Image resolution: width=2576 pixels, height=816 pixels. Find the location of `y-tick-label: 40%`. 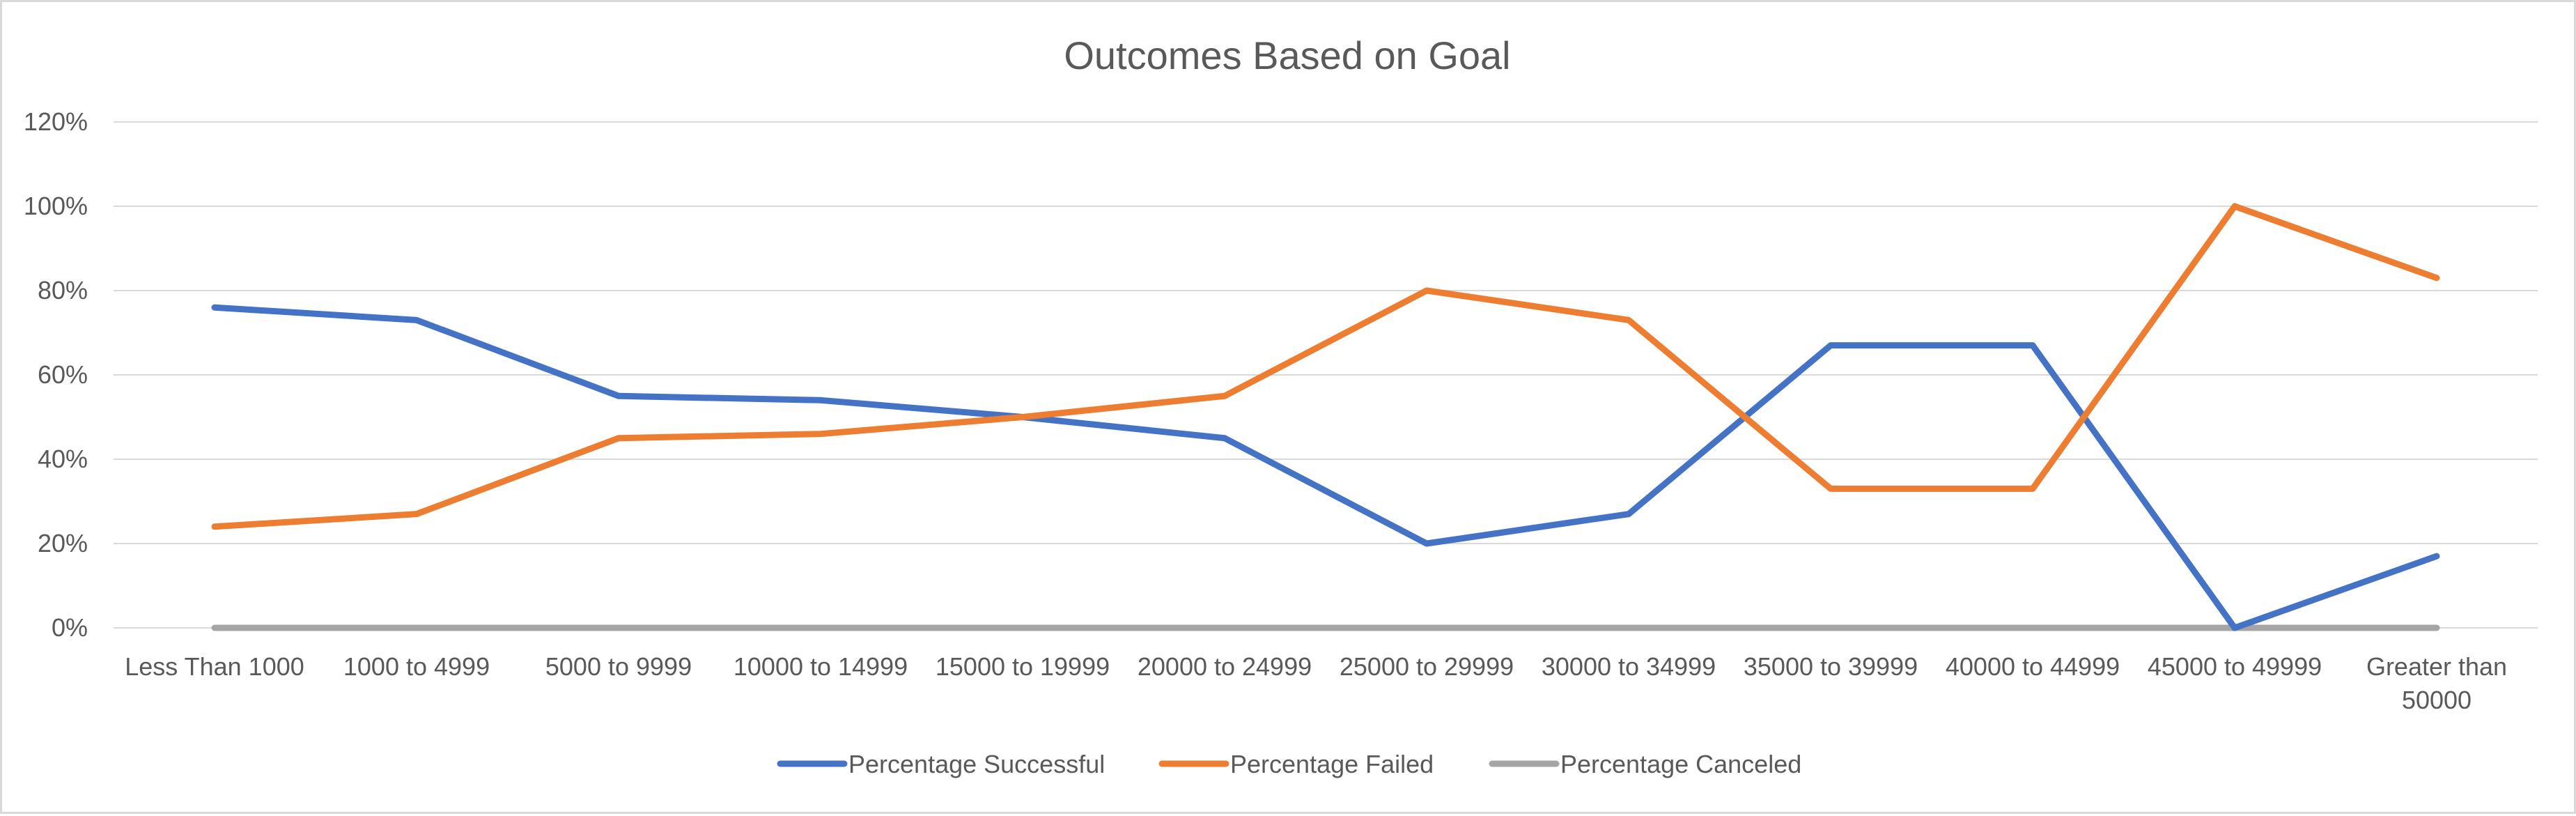

y-tick-label: 40% is located at coordinates (63, 459).